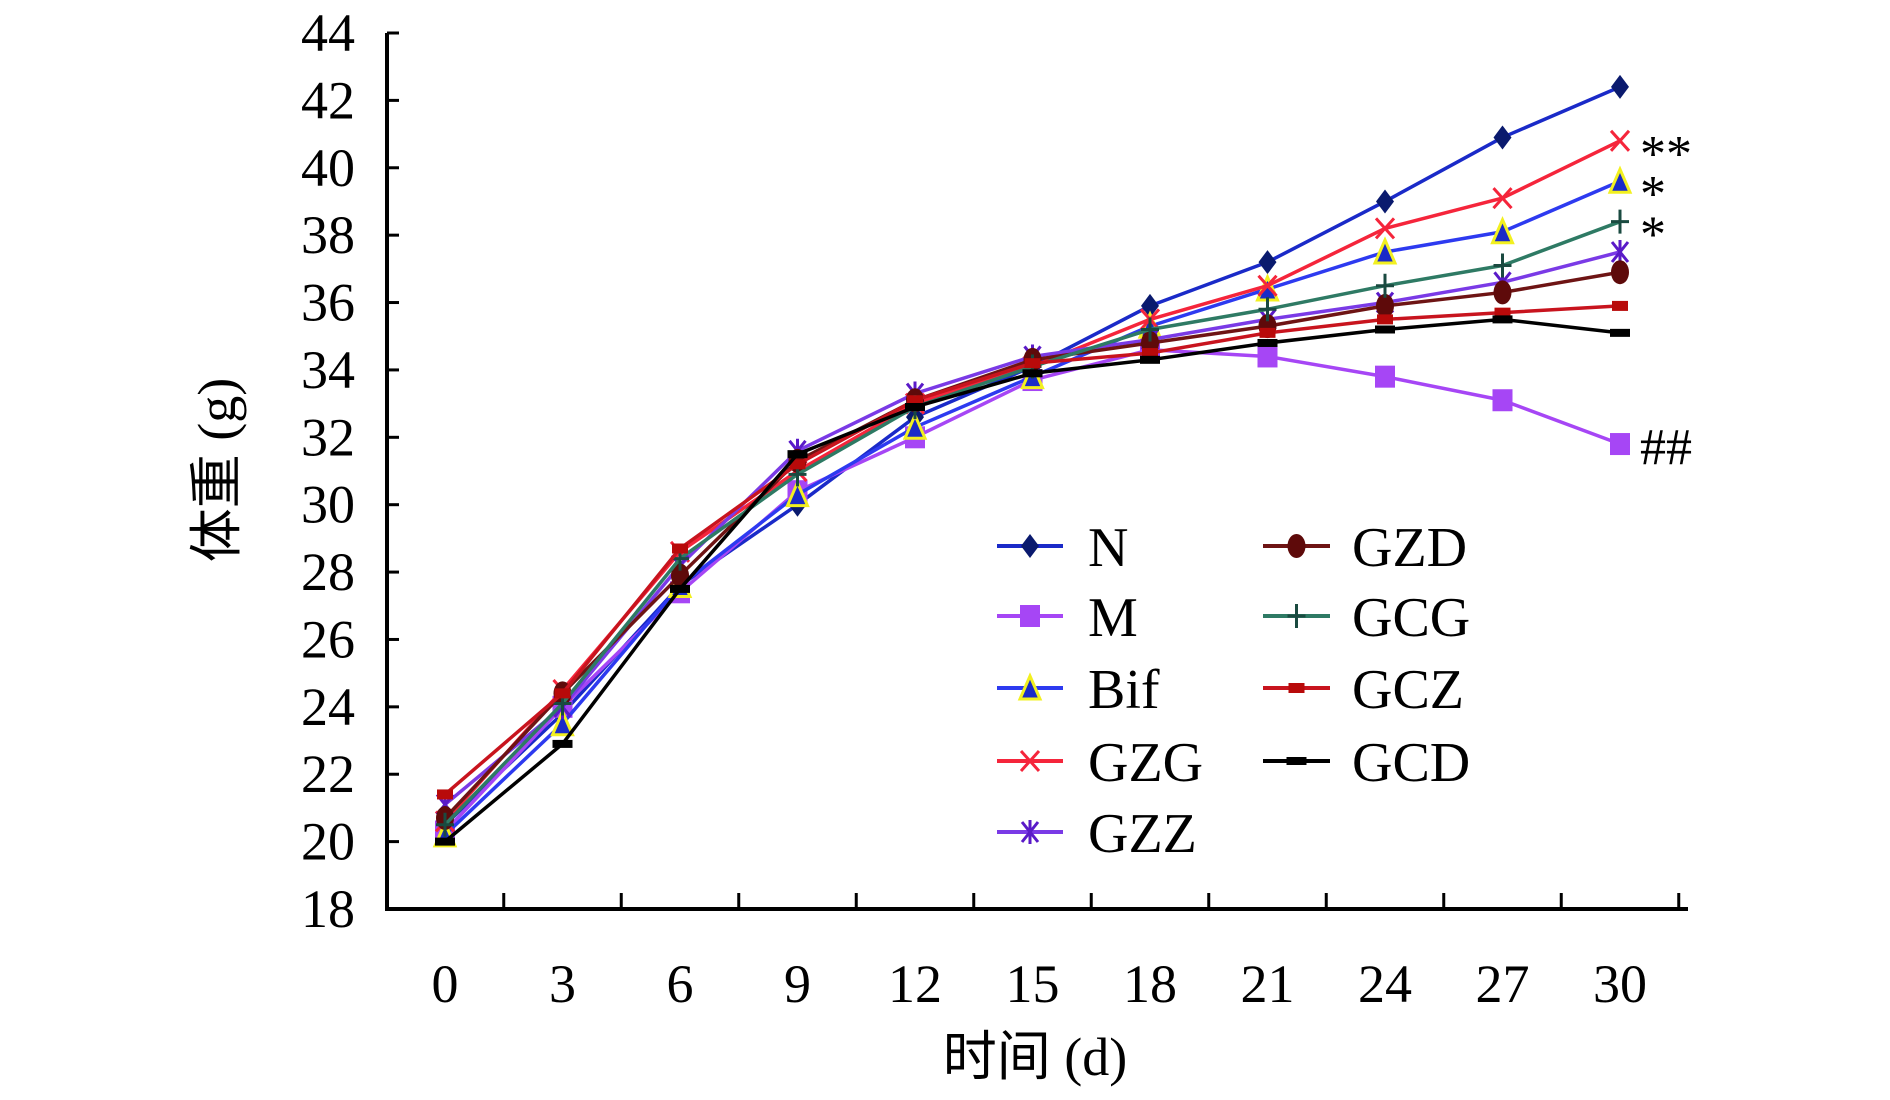  I want to click on legend-item-gcd: GCD, so click(1366, 763).